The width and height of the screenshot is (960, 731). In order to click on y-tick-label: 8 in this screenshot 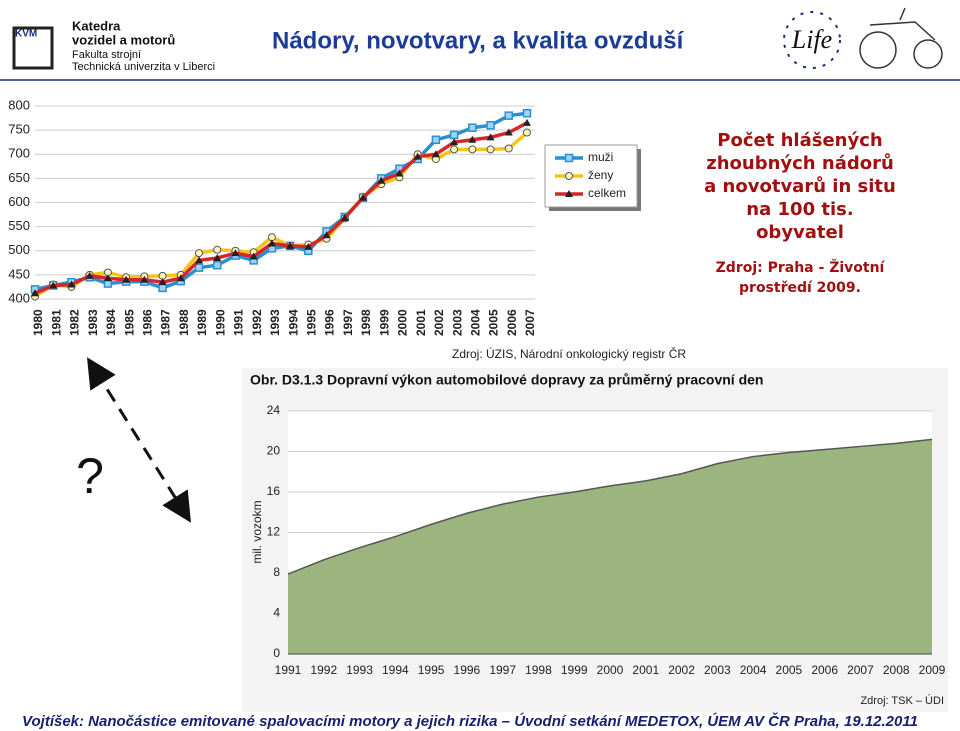, I will do `click(276, 572)`.